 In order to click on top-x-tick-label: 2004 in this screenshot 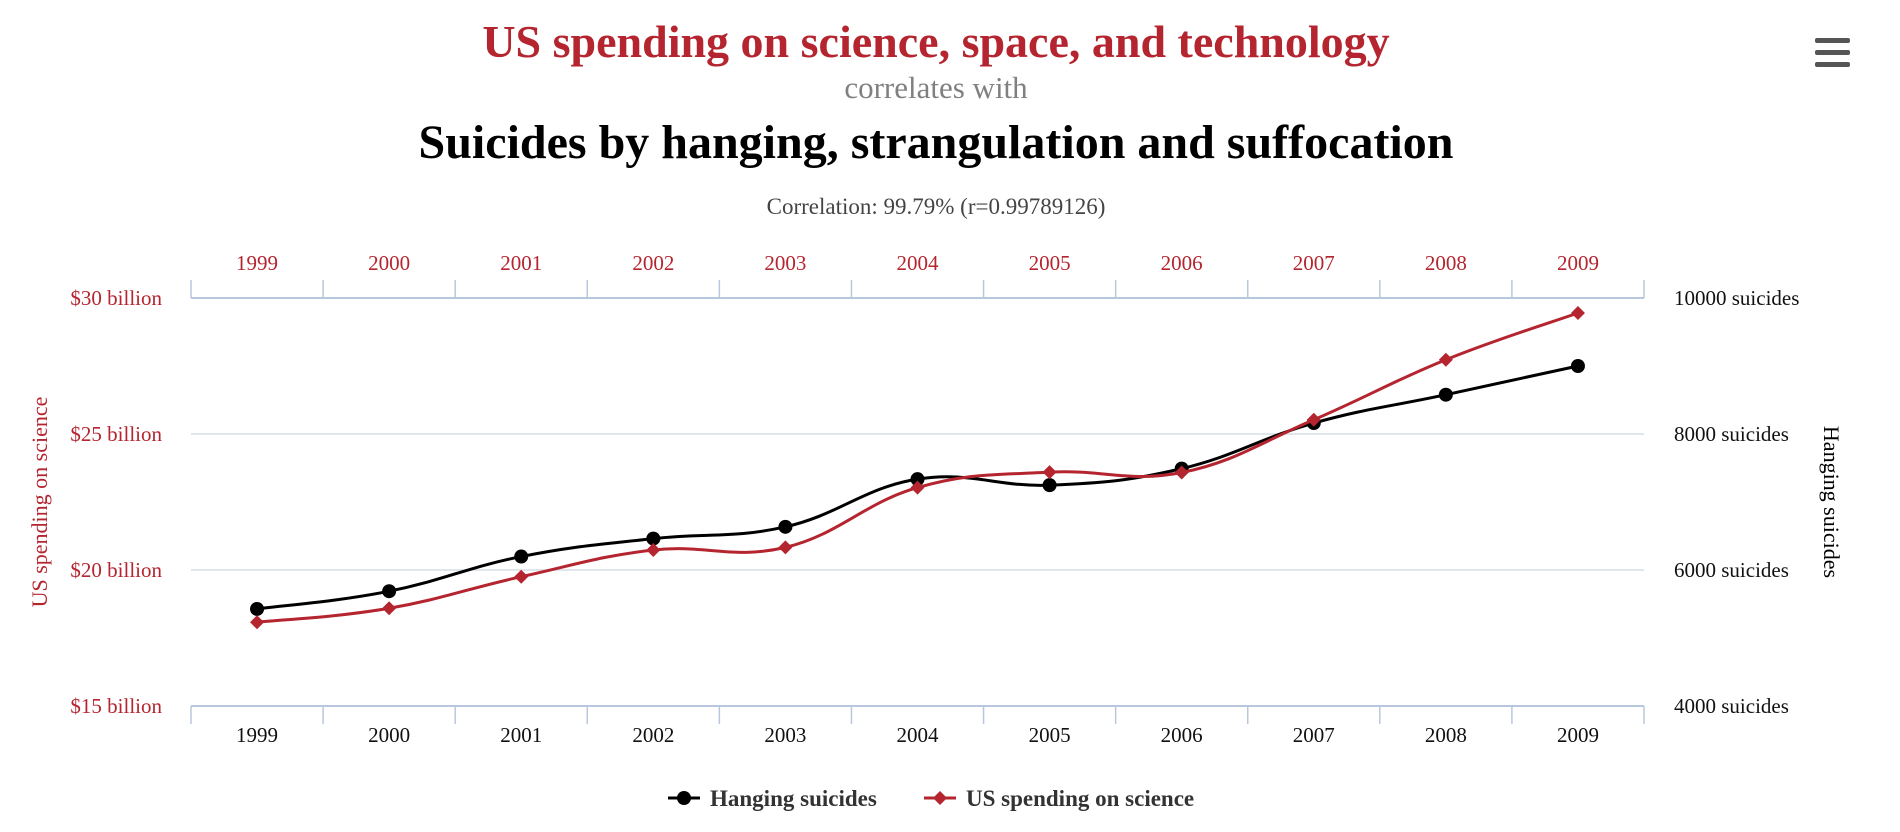, I will do `click(918, 263)`.